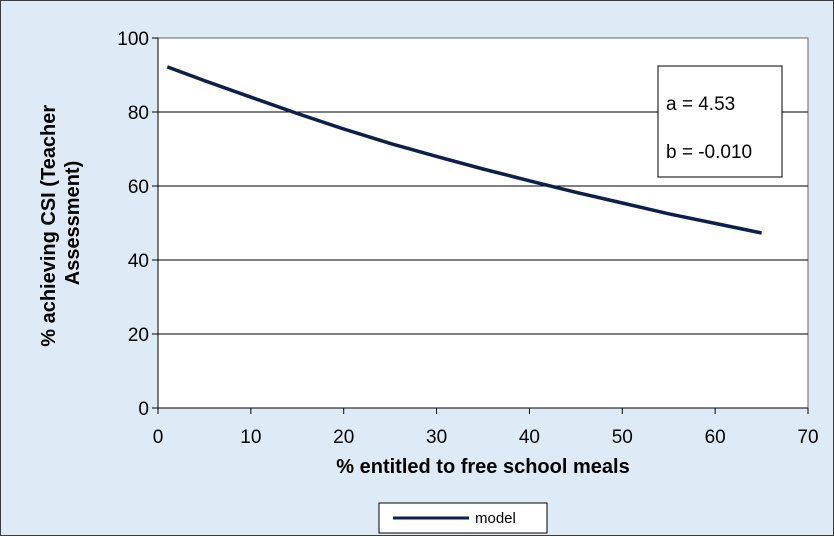 The height and width of the screenshot is (537, 834). I want to click on x-tick-label-2: 20, so click(343, 437).